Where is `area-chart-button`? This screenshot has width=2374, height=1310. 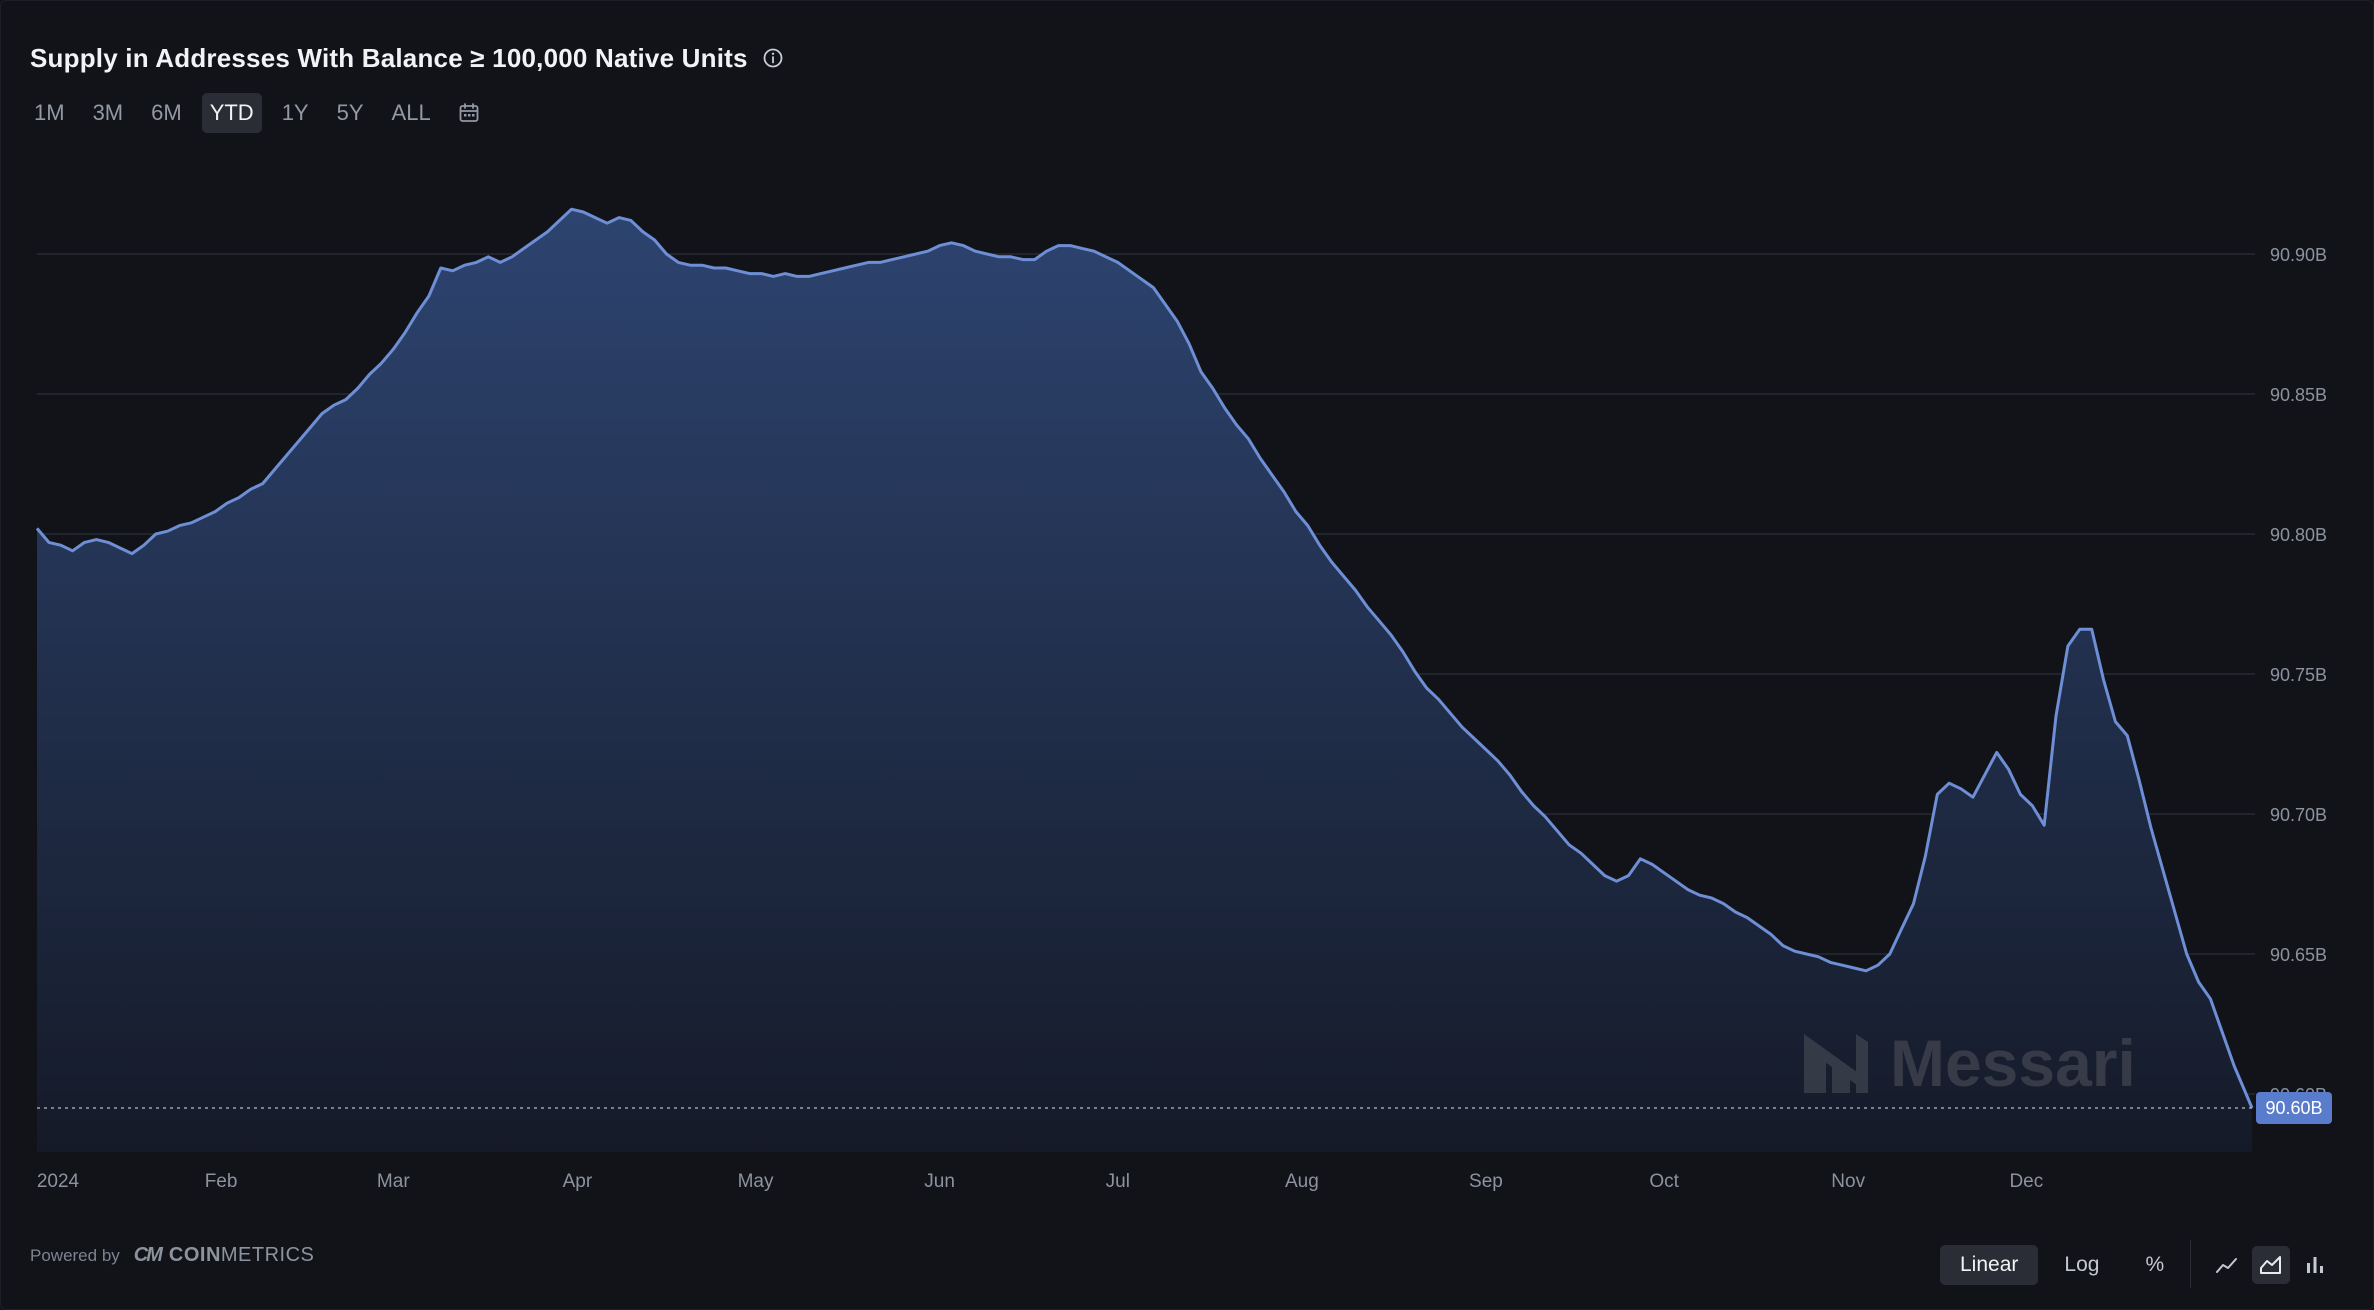 area-chart-button is located at coordinates (2271, 1265).